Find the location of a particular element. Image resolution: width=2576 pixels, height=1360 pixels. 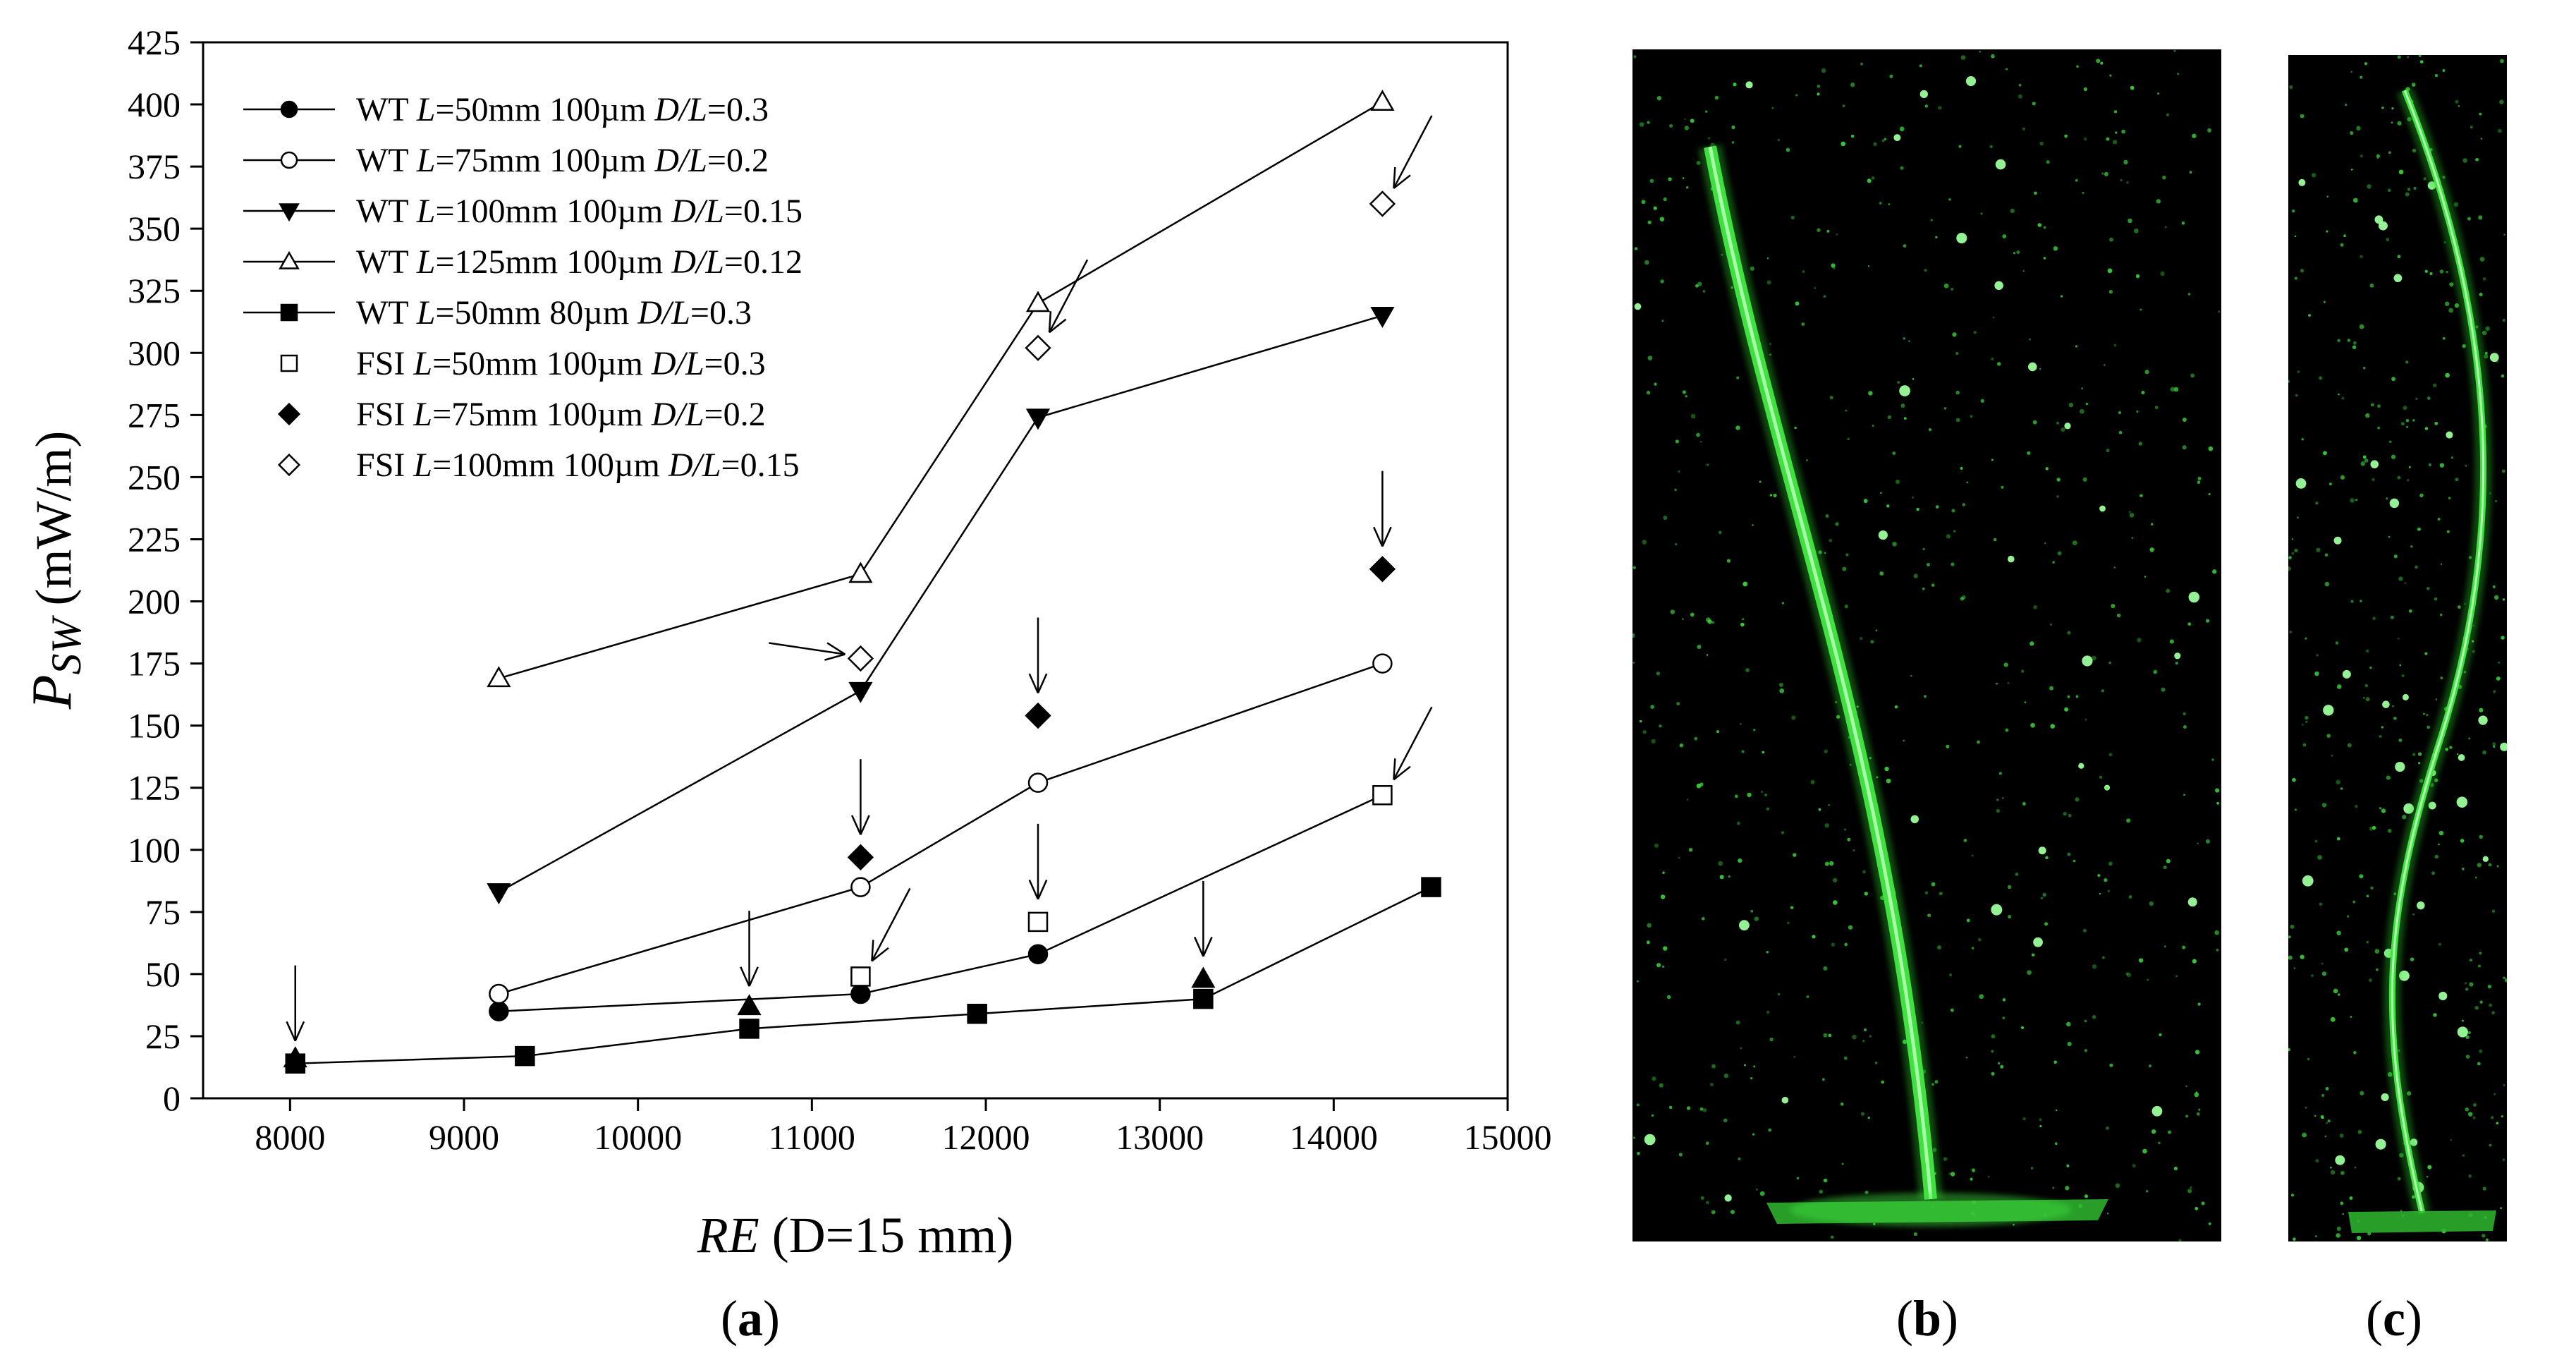

y-axis-title-main: P is located at coordinates (52, 693).